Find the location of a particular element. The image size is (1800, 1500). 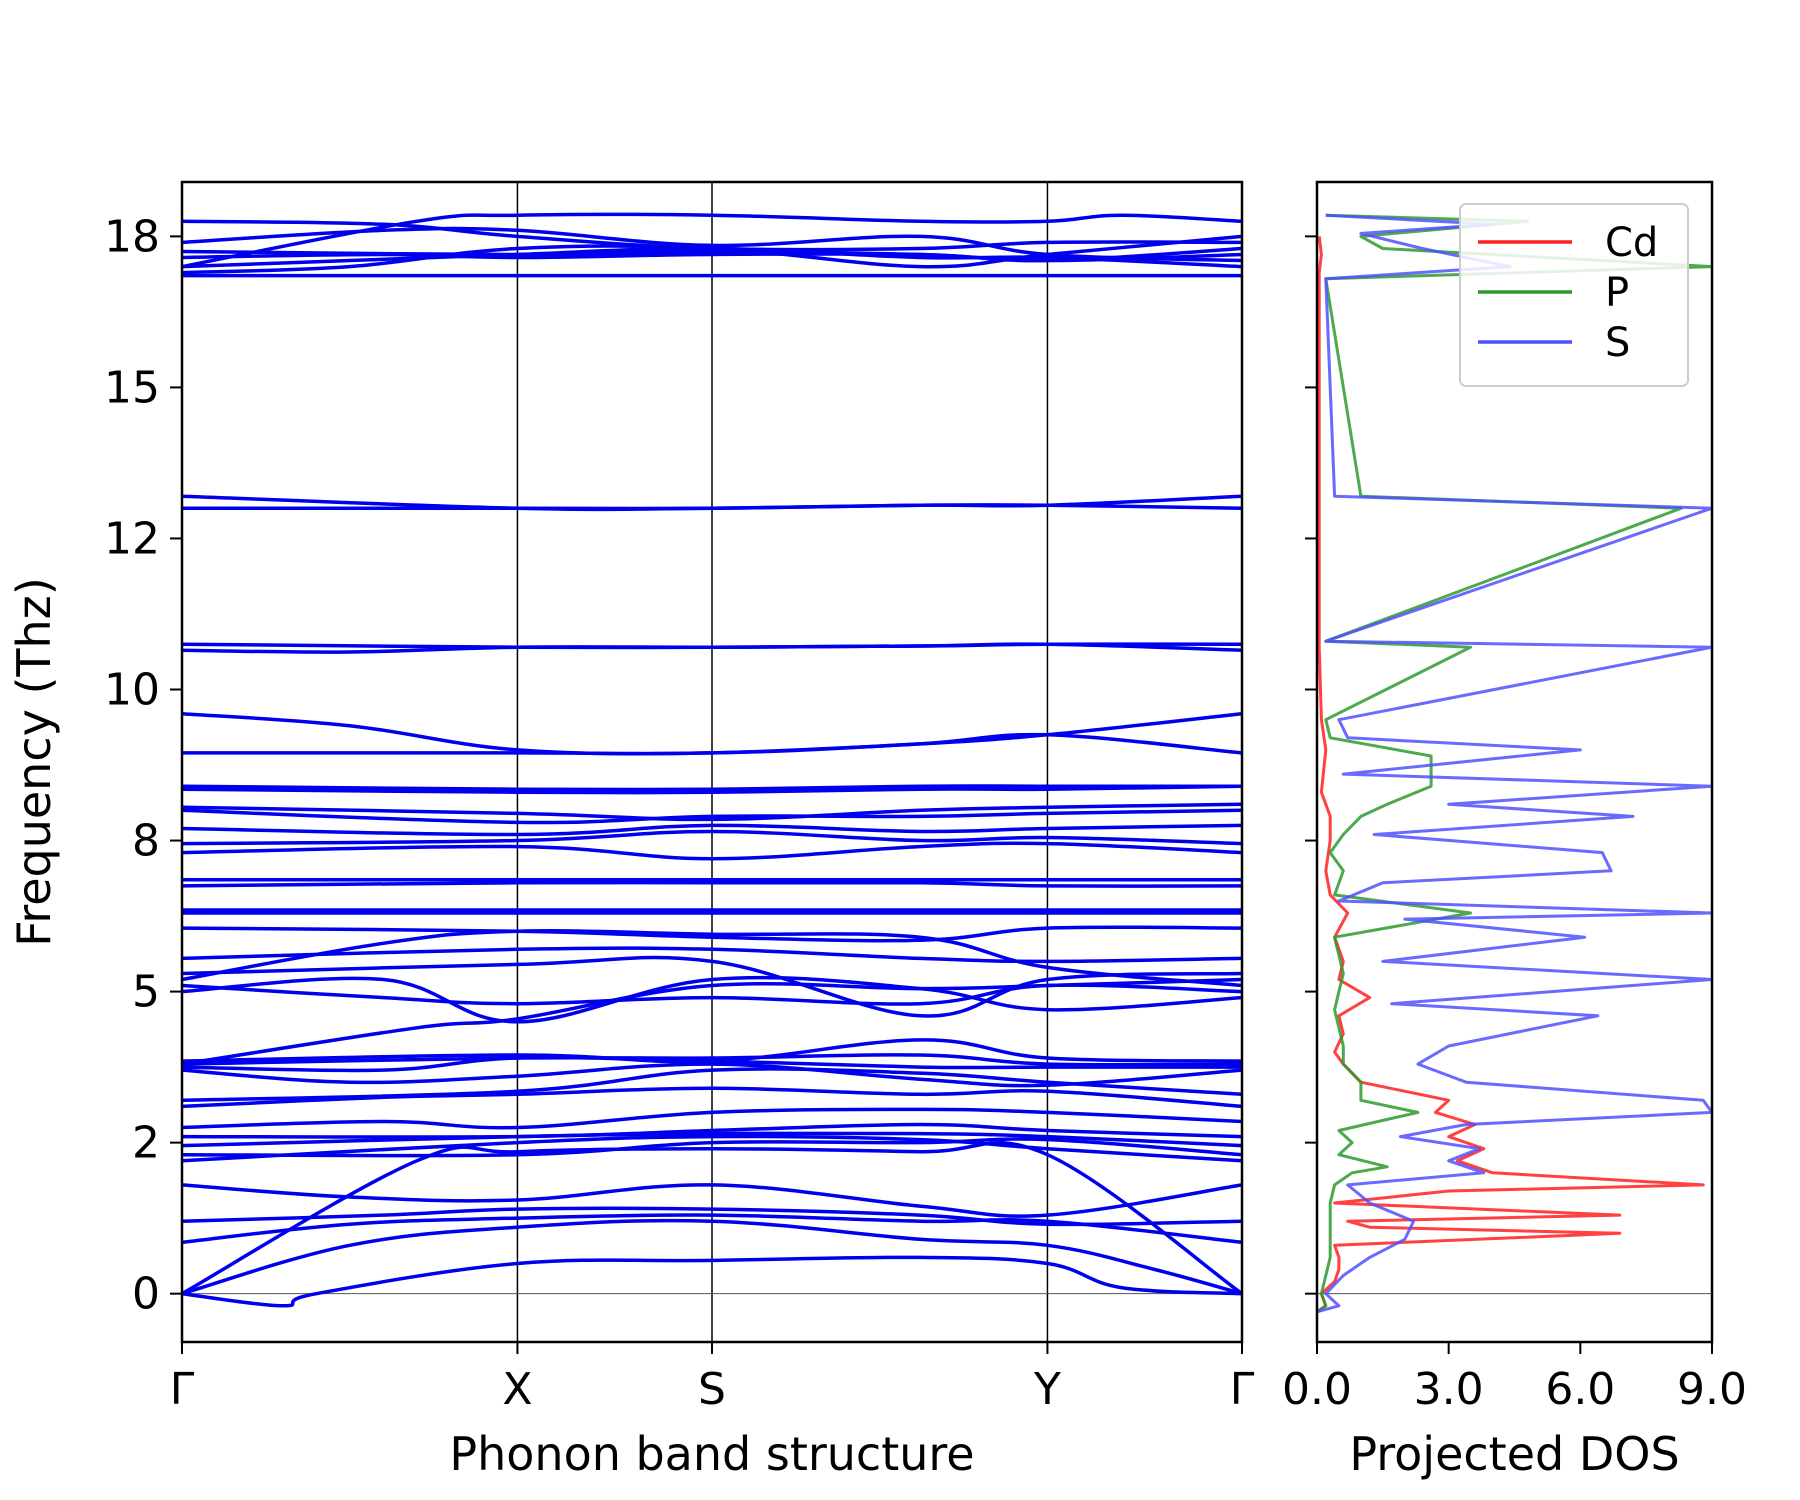

y-tick-label: 10 is located at coordinates (132, 690).